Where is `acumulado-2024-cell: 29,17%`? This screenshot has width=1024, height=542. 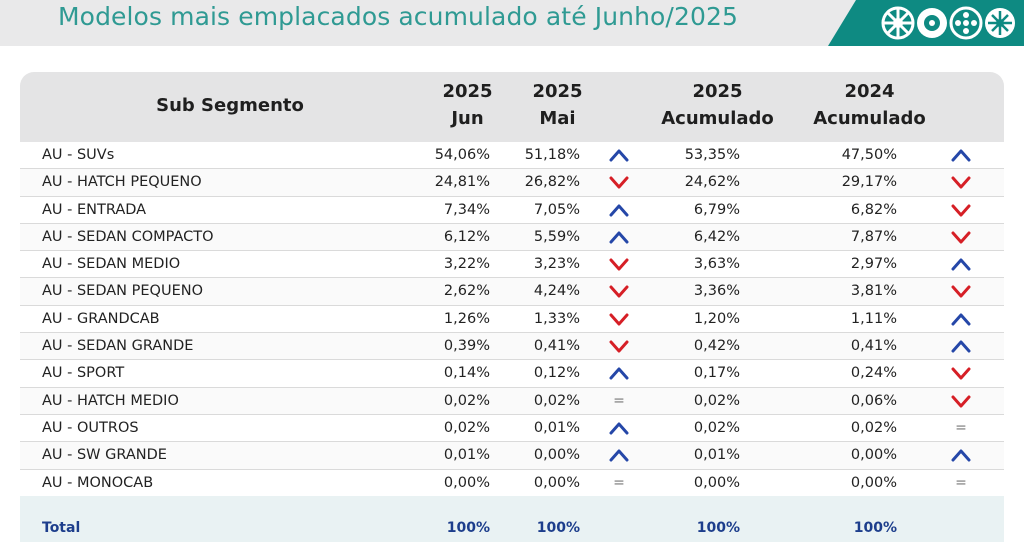
acumulado-2024-cell: 29,17% is located at coordinates (869, 182).